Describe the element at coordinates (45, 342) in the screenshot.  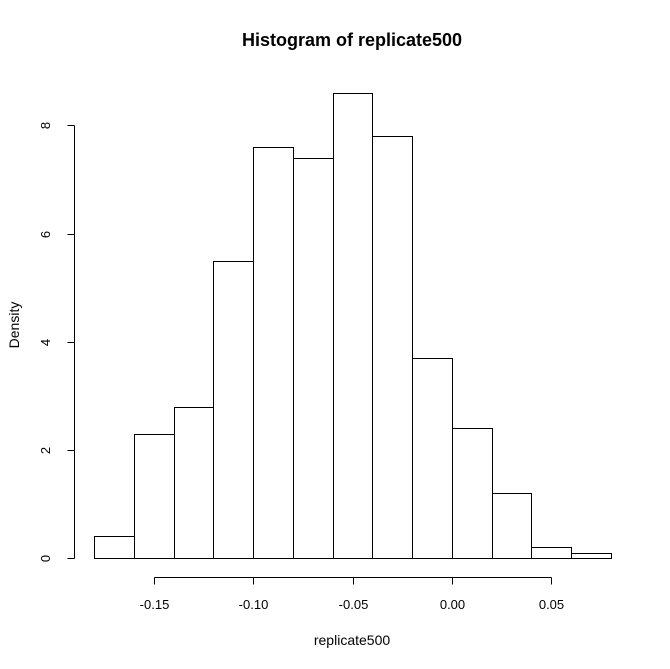
I see `y-tick-label-3: 4` at that location.